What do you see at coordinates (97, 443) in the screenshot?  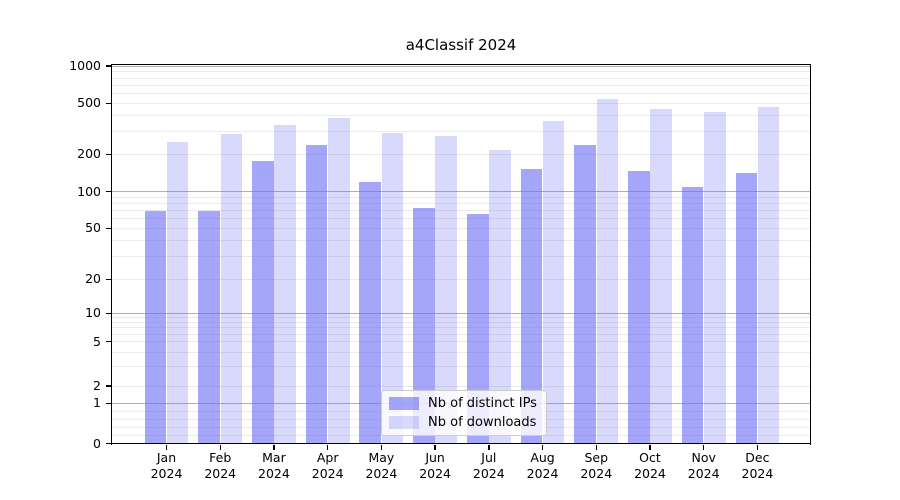 I see `y-tick-label: 0` at bounding box center [97, 443].